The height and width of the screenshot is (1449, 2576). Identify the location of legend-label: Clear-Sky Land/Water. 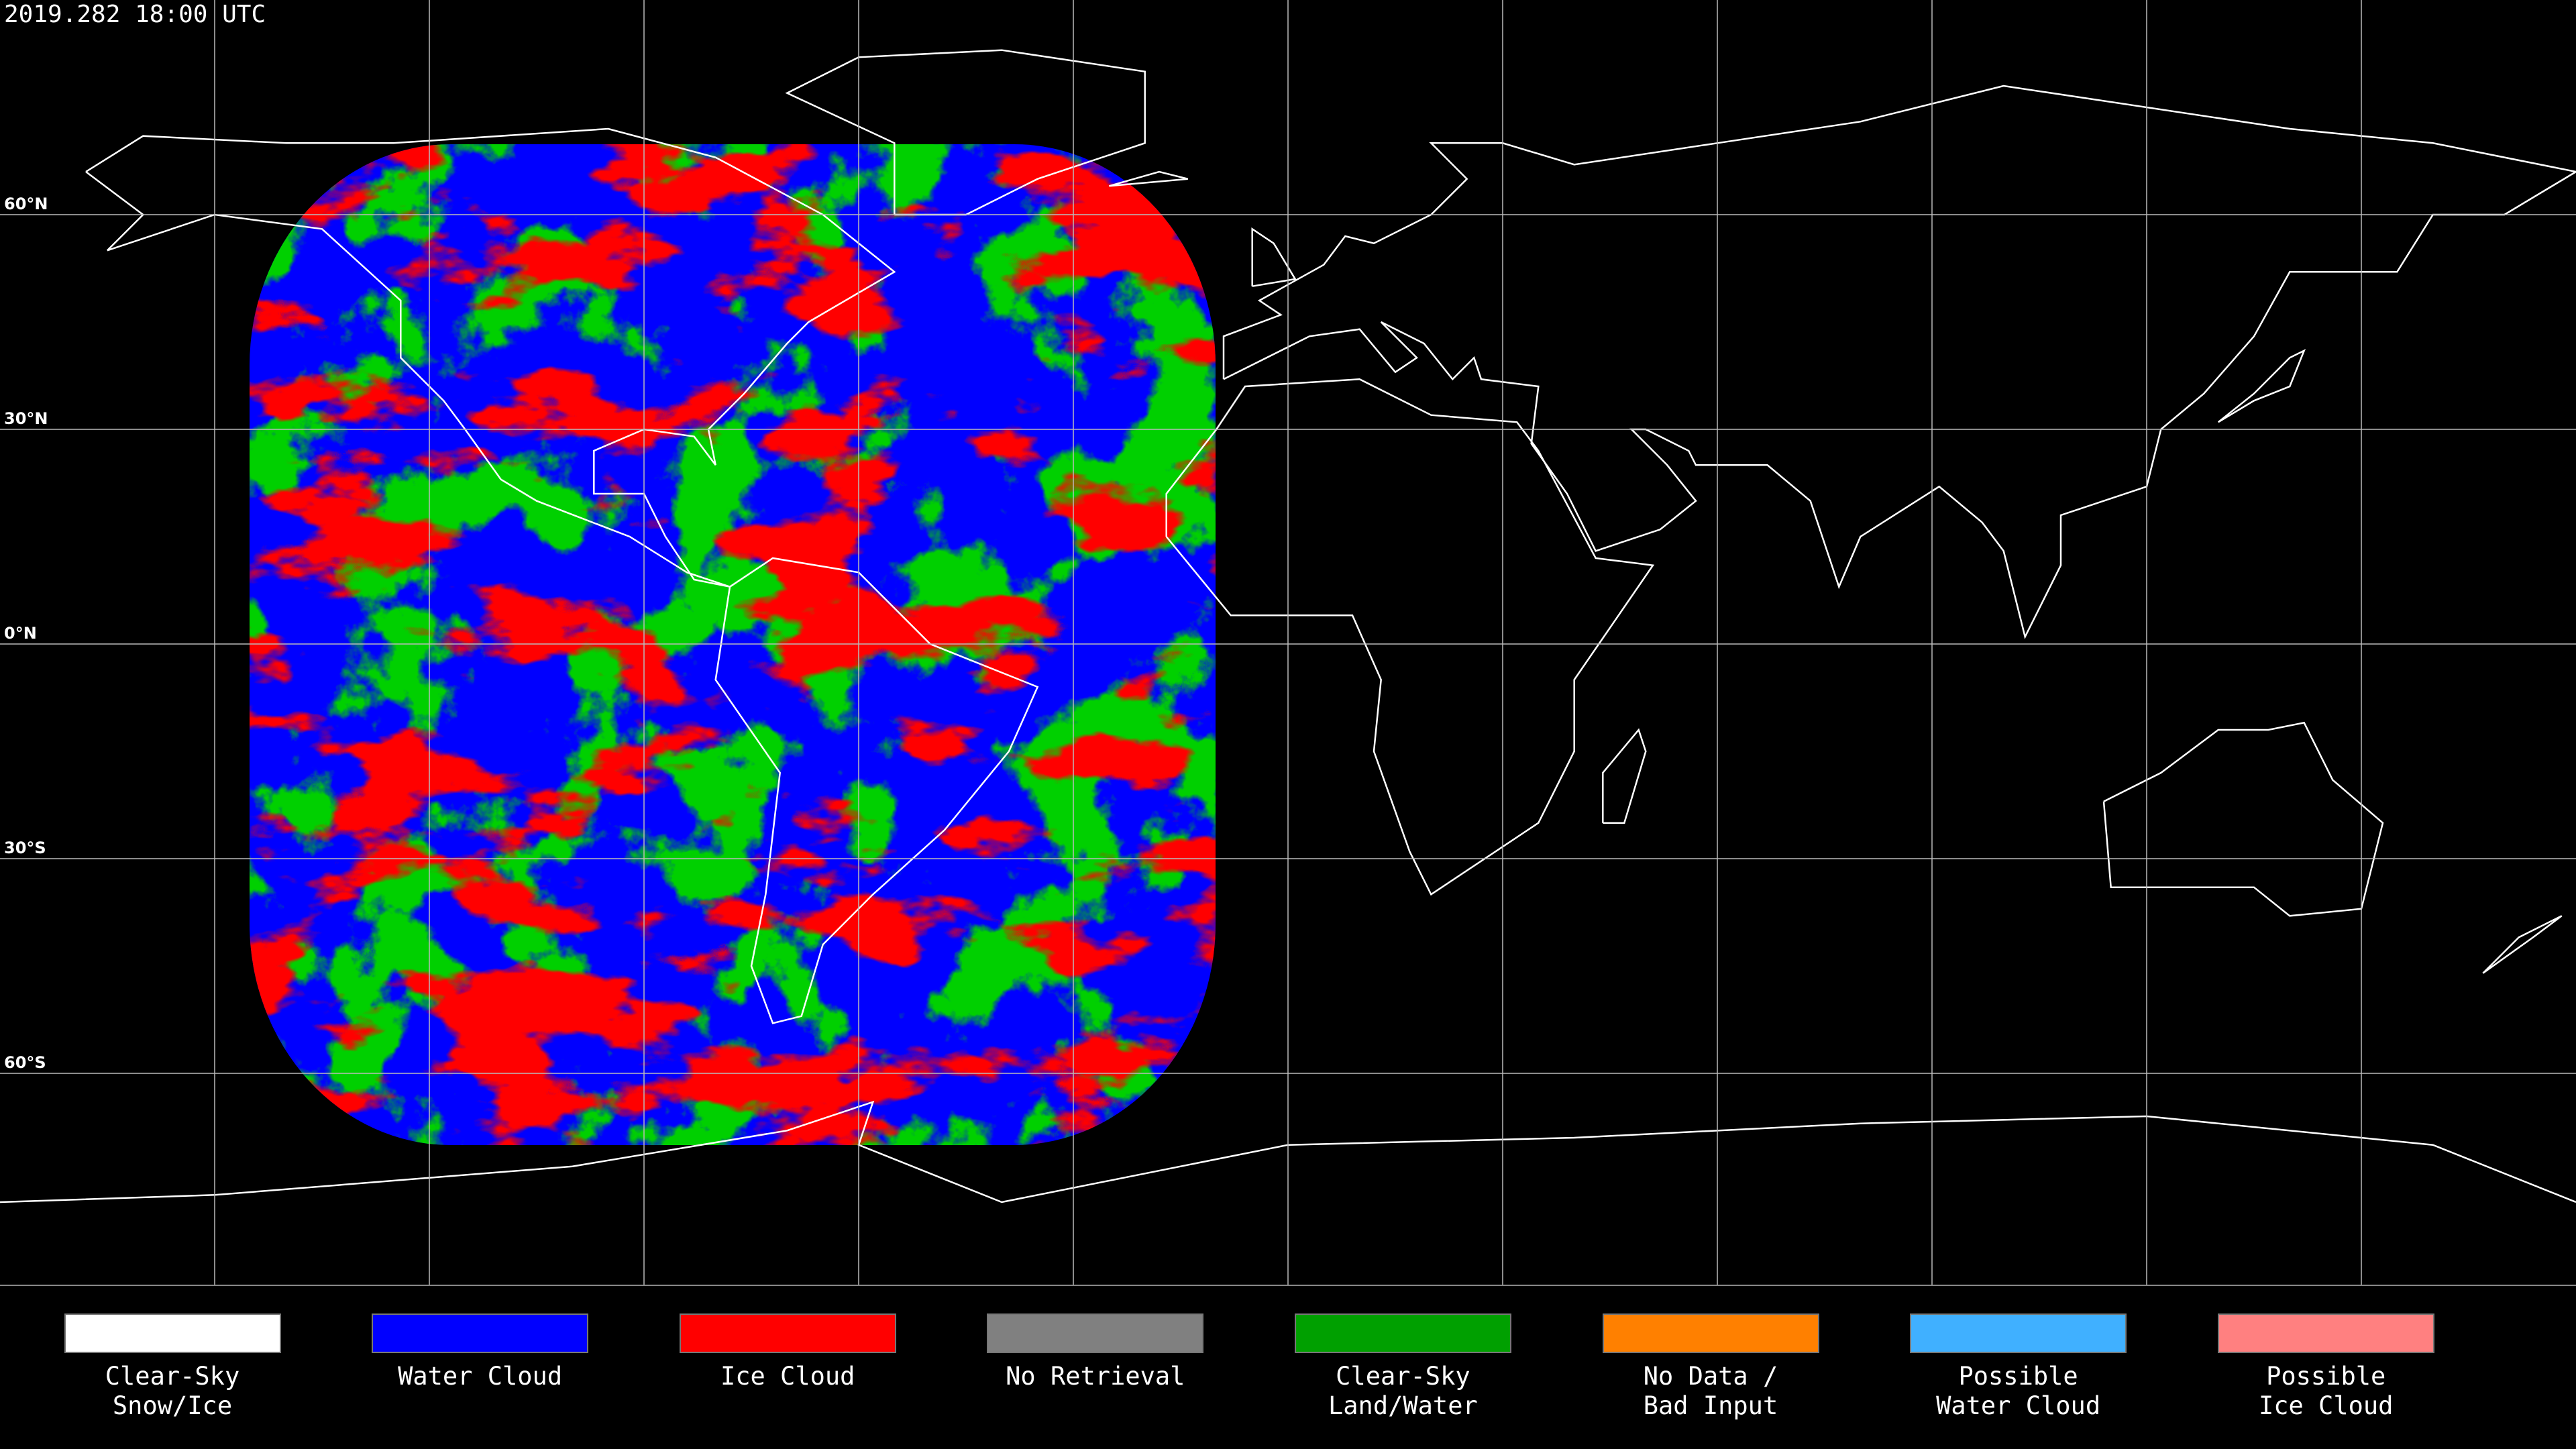
(1403, 1391).